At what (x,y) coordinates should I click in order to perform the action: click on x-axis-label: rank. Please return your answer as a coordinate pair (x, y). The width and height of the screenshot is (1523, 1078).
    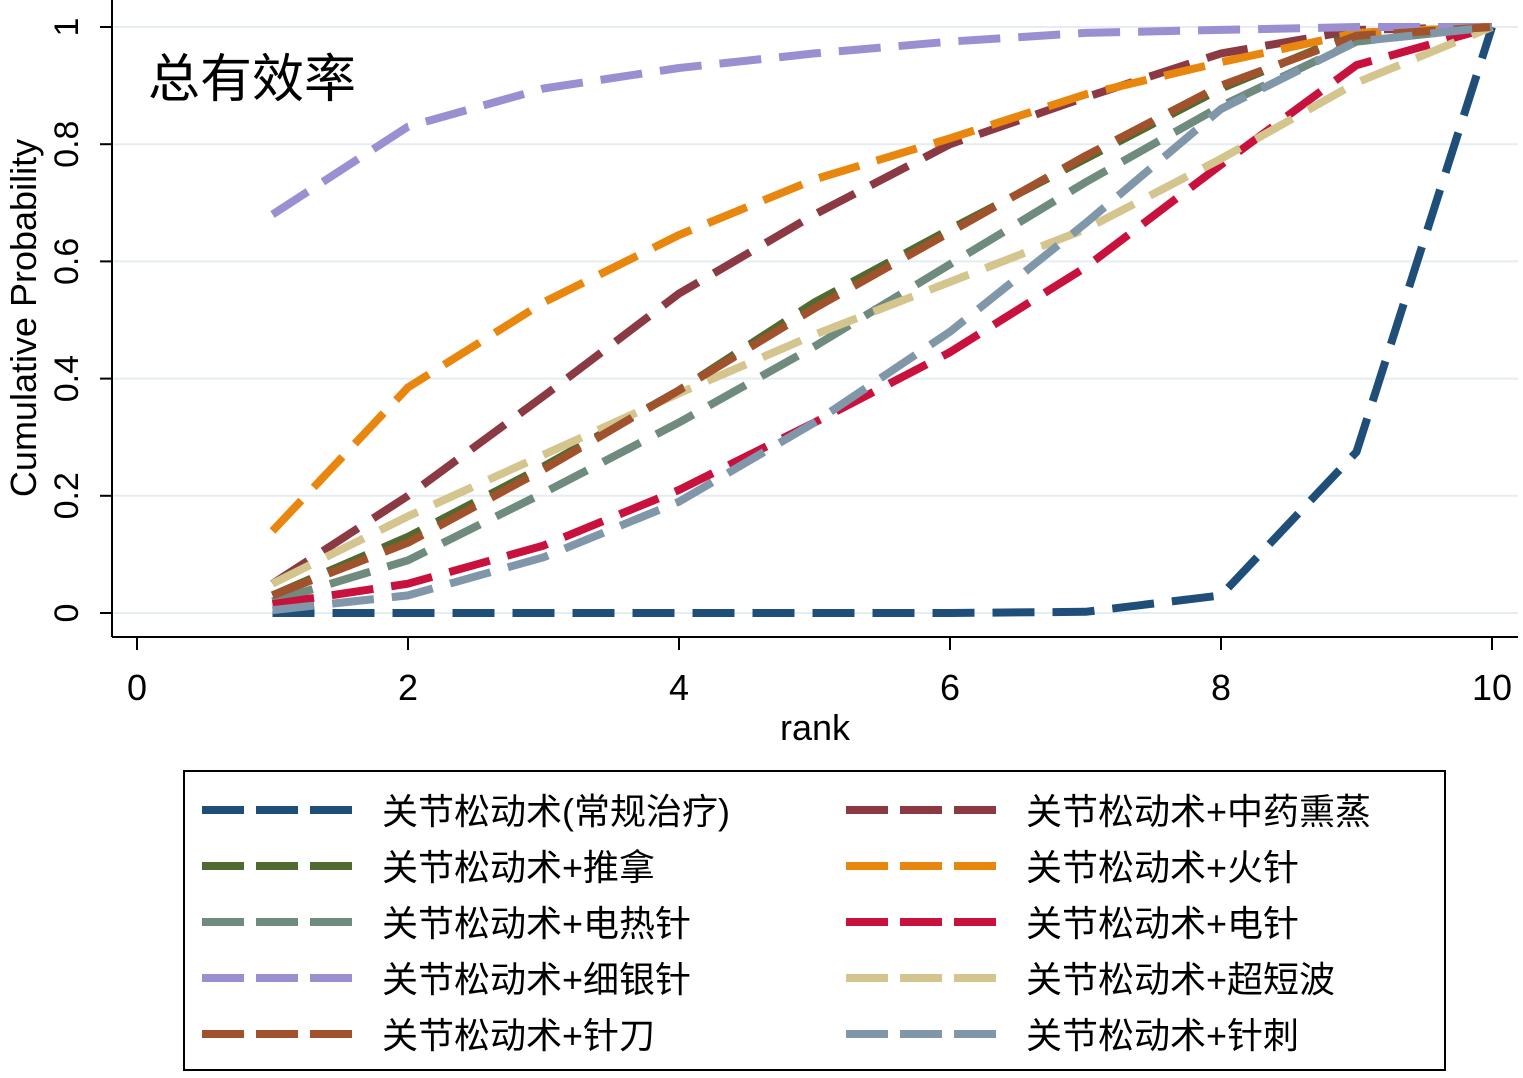
    Looking at the image, I should click on (815, 727).